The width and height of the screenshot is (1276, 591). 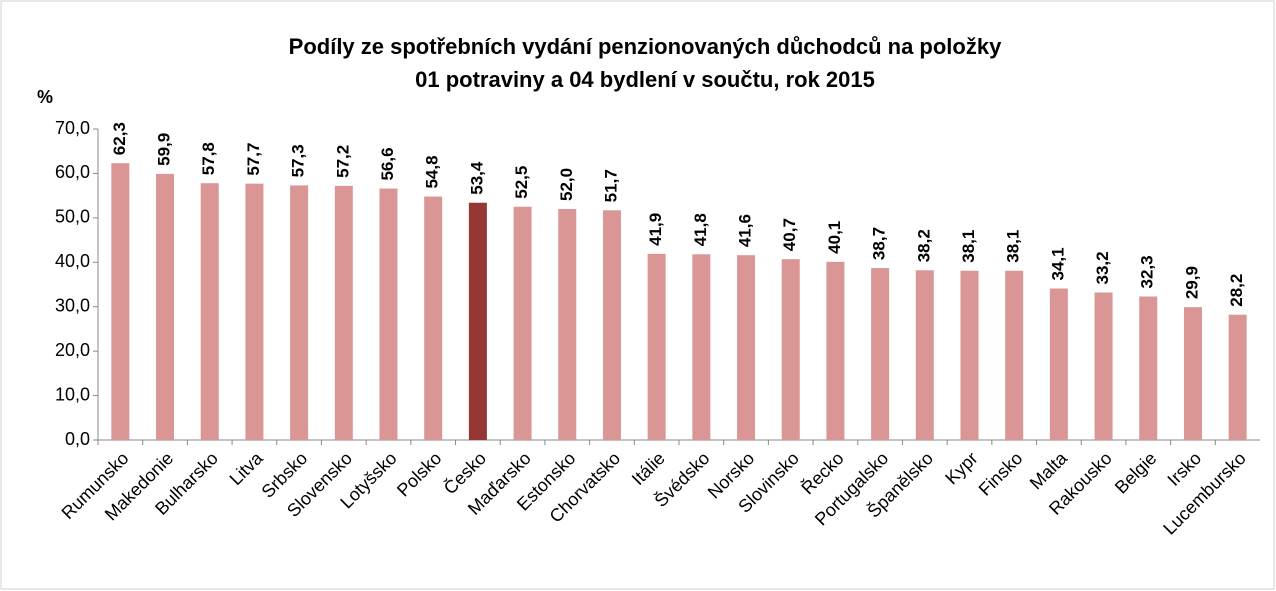 I want to click on y-tick-label: 60,0, so click(x=72, y=172).